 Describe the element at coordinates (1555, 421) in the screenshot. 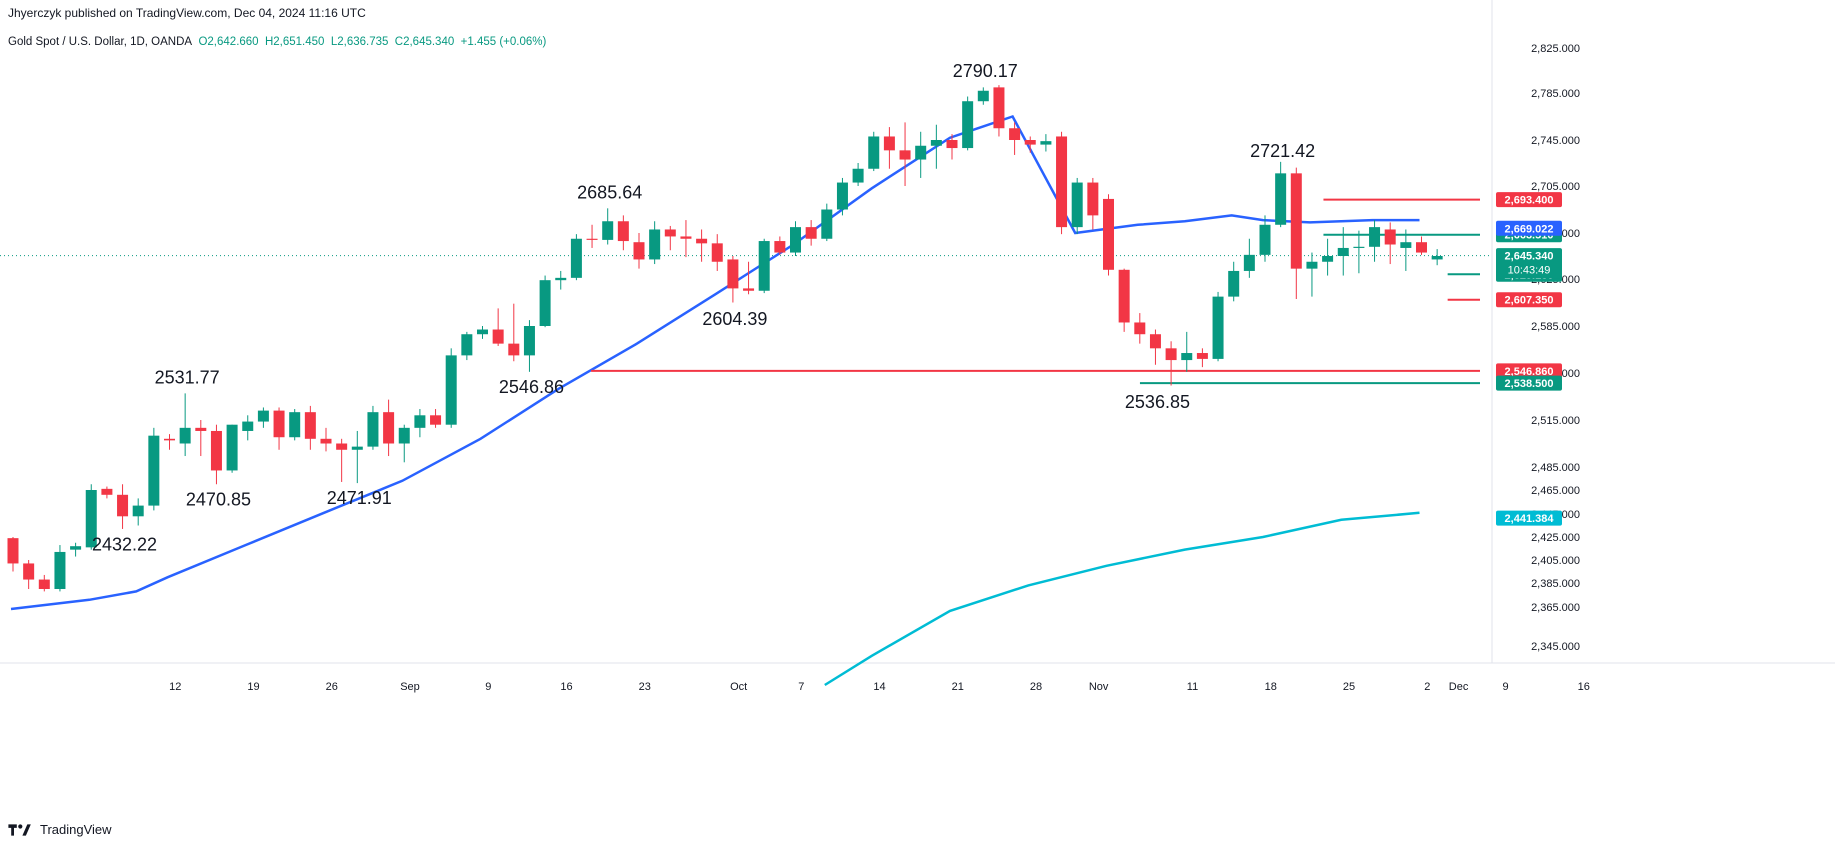

I see `y-tick-label: 2,515.000` at that location.